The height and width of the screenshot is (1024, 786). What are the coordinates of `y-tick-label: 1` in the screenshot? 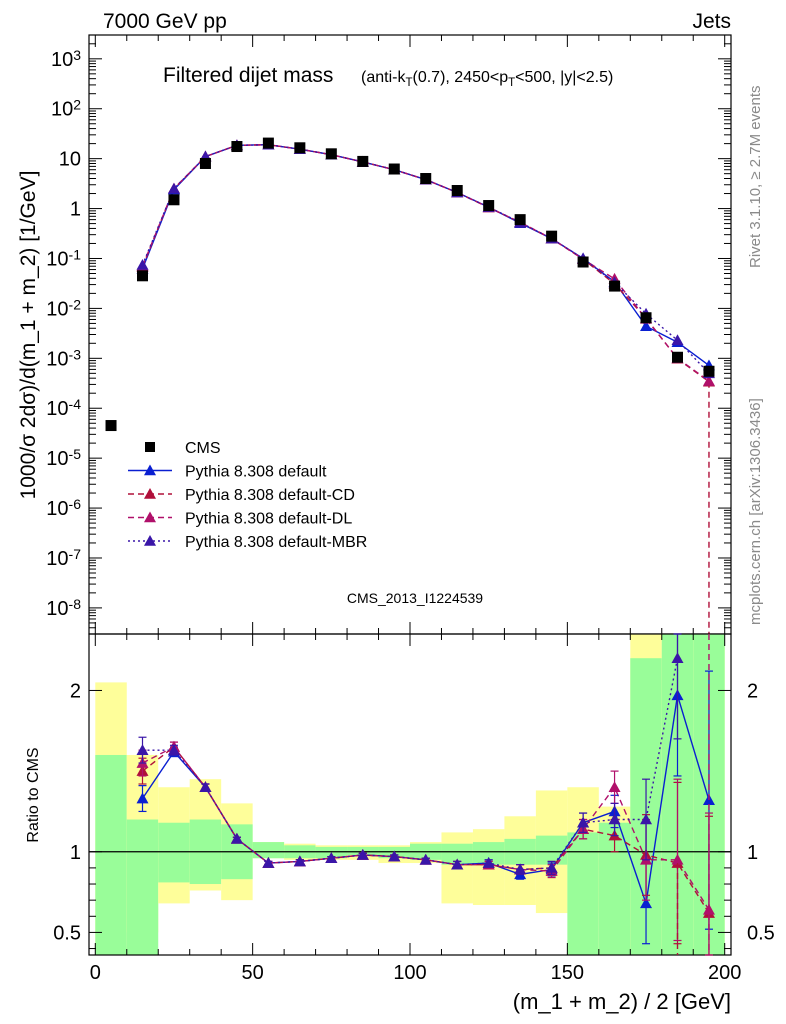 It's located at (75, 210).